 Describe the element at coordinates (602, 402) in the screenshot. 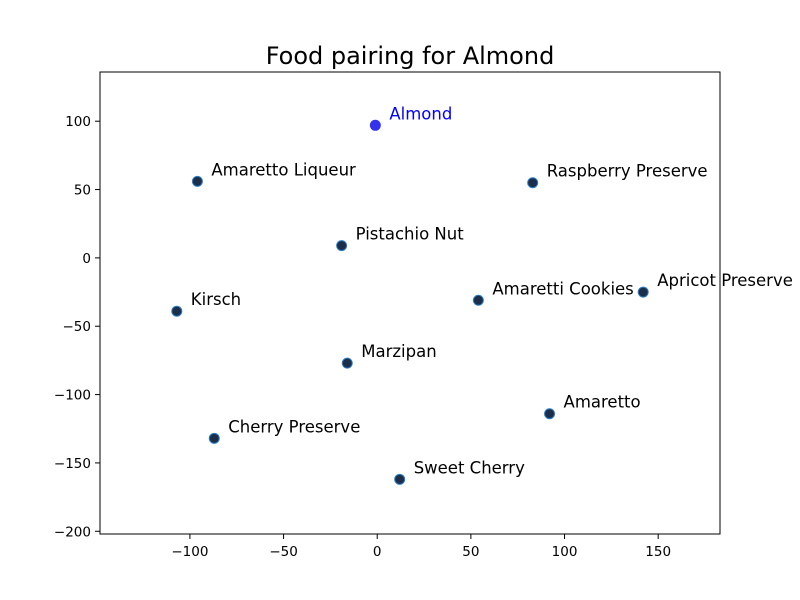

I see `point-label: Amaretto` at that location.